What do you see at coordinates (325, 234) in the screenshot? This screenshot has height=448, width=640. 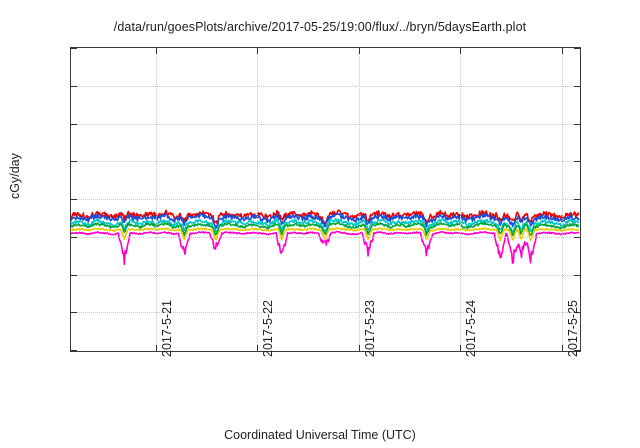 I see `series-line-yellow` at bounding box center [325, 234].